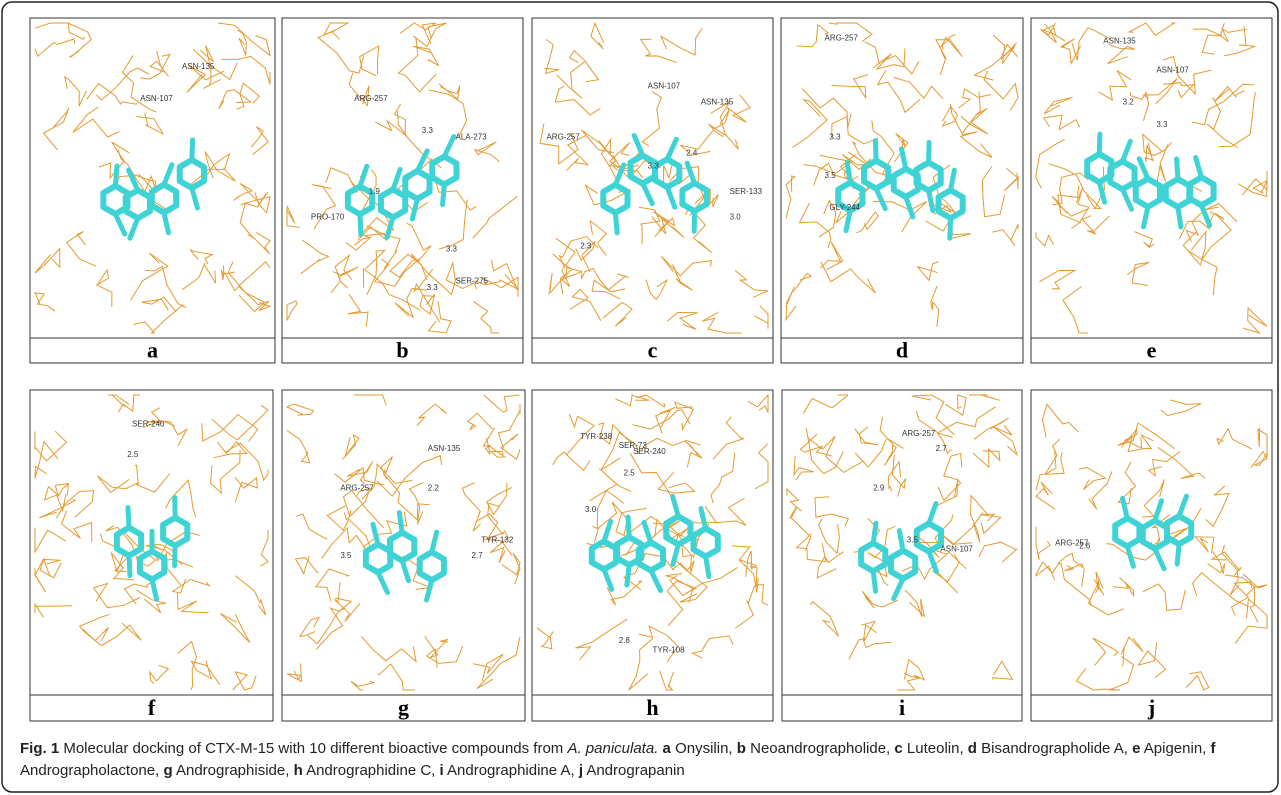  Describe the element at coordinates (298, 770) in the screenshot. I see `caption-item-letter: h` at that location.